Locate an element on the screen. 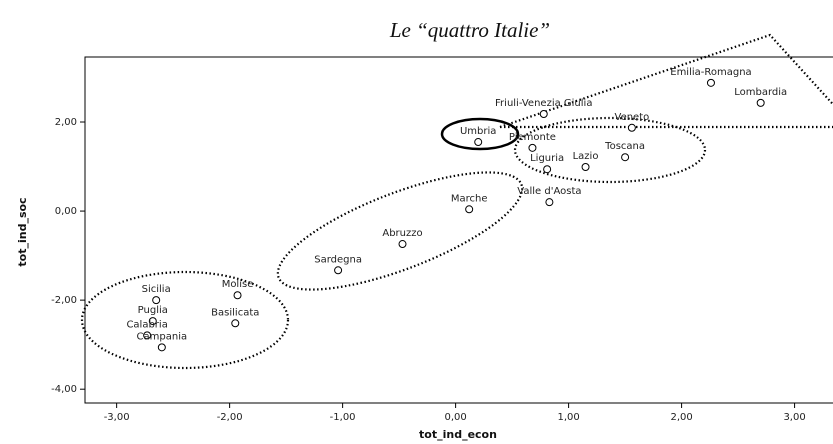  point-label: Lazio is located at coordinates (586, 156).